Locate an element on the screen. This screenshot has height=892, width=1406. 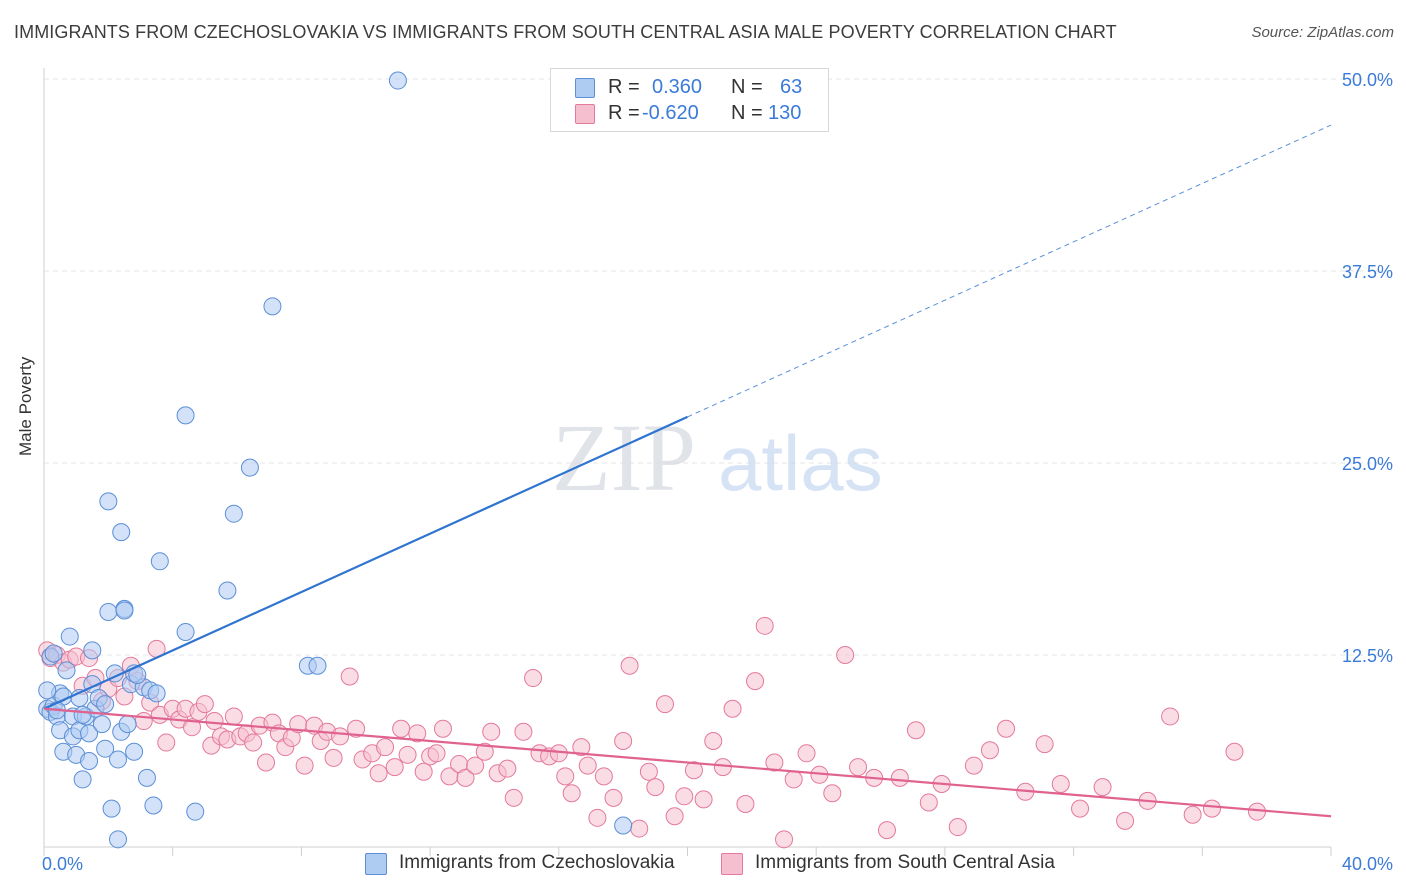
legend-r-value: 0.360 is located at coordinates (677, 87).